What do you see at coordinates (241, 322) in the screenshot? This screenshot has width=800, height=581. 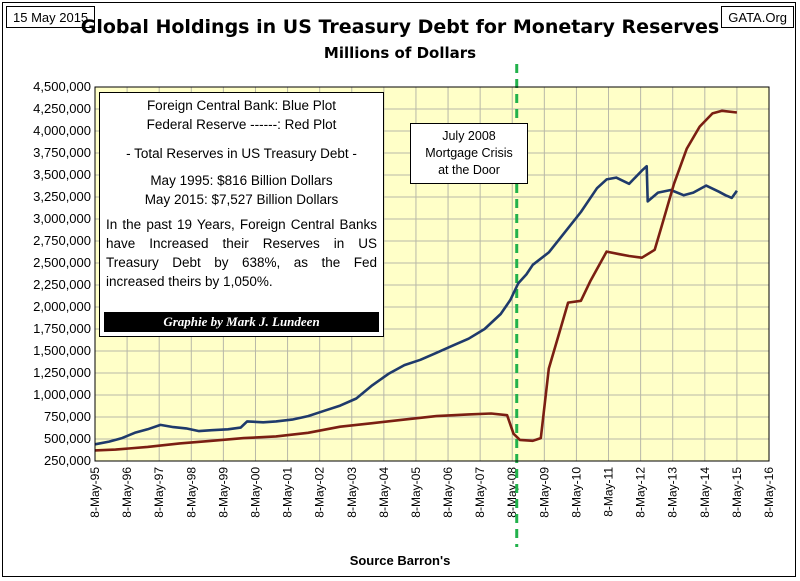 I see `credit-label: Graphie by Mark J. Lundeen` at bounding box center [241, 322].